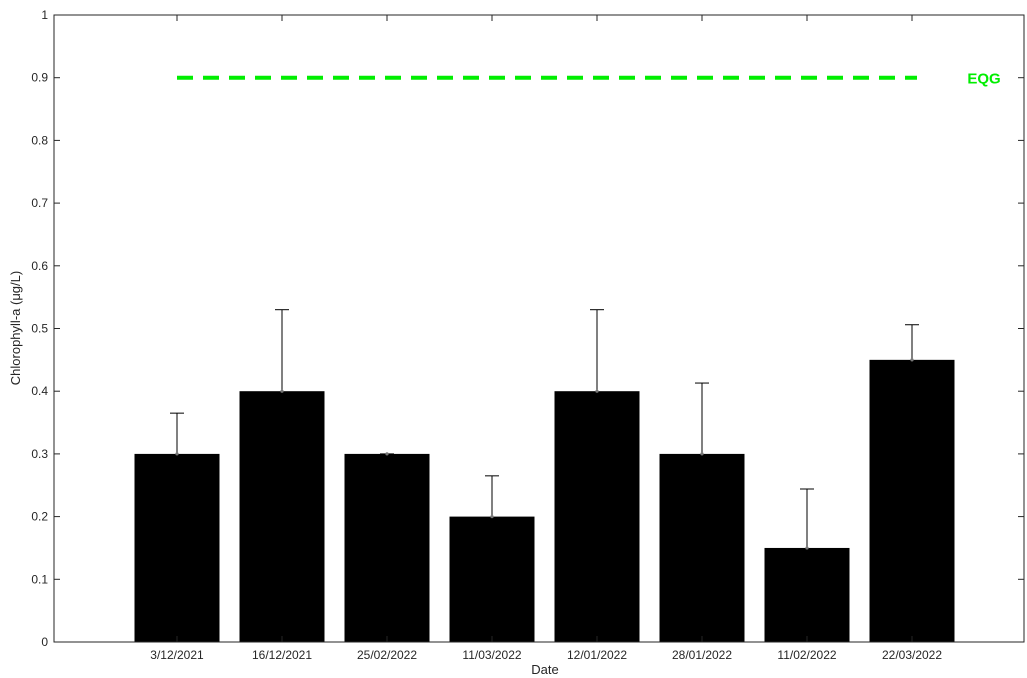 The image size is (1027, 678). What do you see at coordinates (39, 579) in the screenshot?
I see `y-tick-label: 0.1` at bounding box center [39, 579].